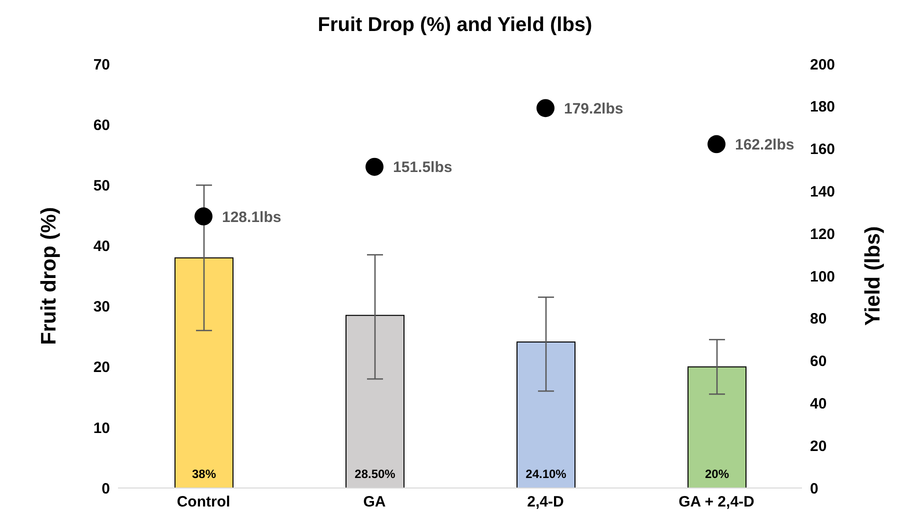 Image resolution: width=910 pixels, height=523 pixels. What do you see at coordinates (422, 167) in the screenshot?
I see `data-label: 151.5lbs` at bounding box center [422, 167].